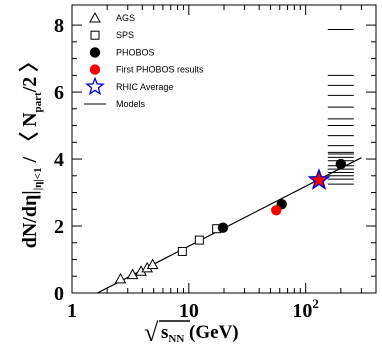 The width and height of the screenshot is (382, 351). What do you see at coordinates (72, 311) in the screenshot?
I see `x-tick-label: 1` at bounding box center [72, 311].